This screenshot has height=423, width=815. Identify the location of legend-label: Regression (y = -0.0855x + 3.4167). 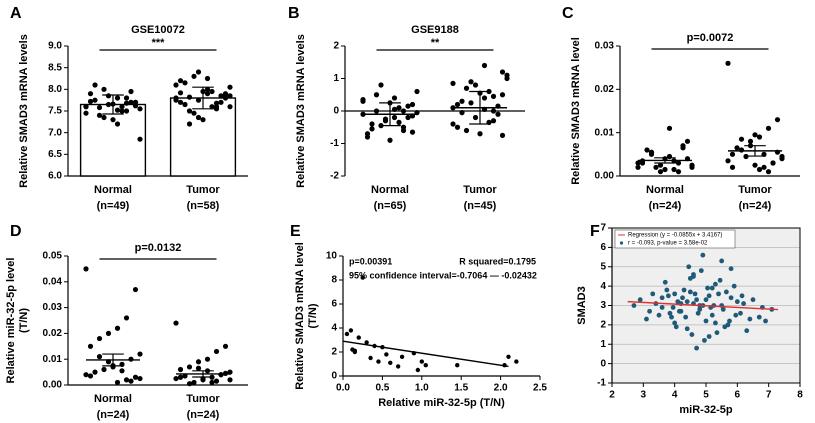
(675, 236).